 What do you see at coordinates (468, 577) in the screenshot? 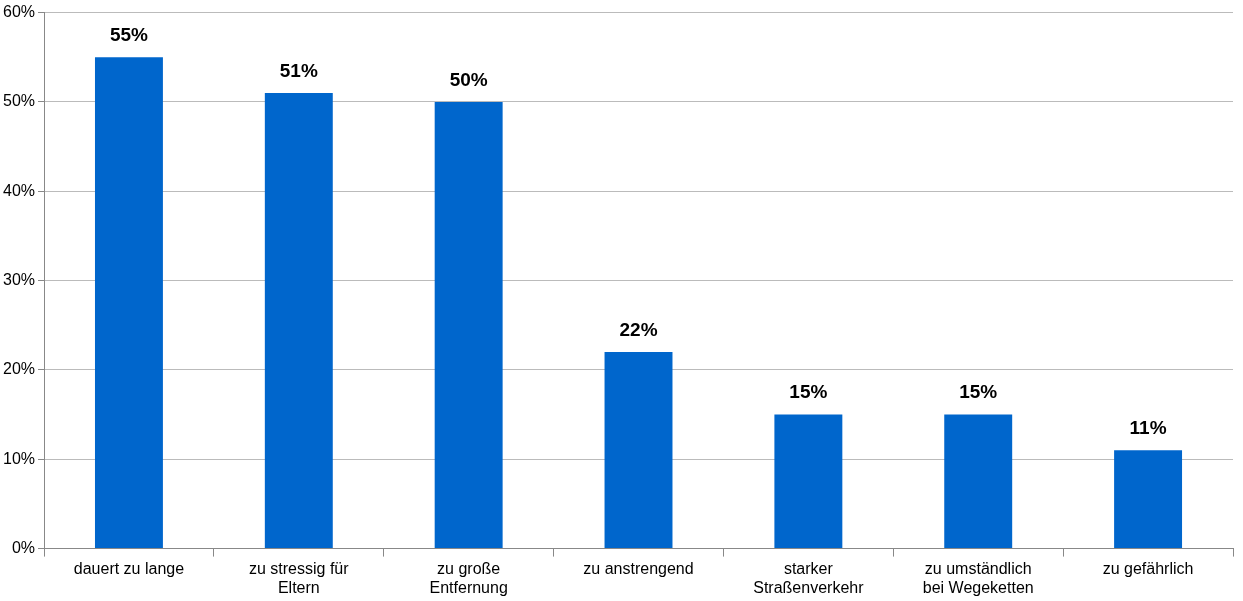
I see `x-tick-label: zu große Entfernung` at bounding box center [468, 577].